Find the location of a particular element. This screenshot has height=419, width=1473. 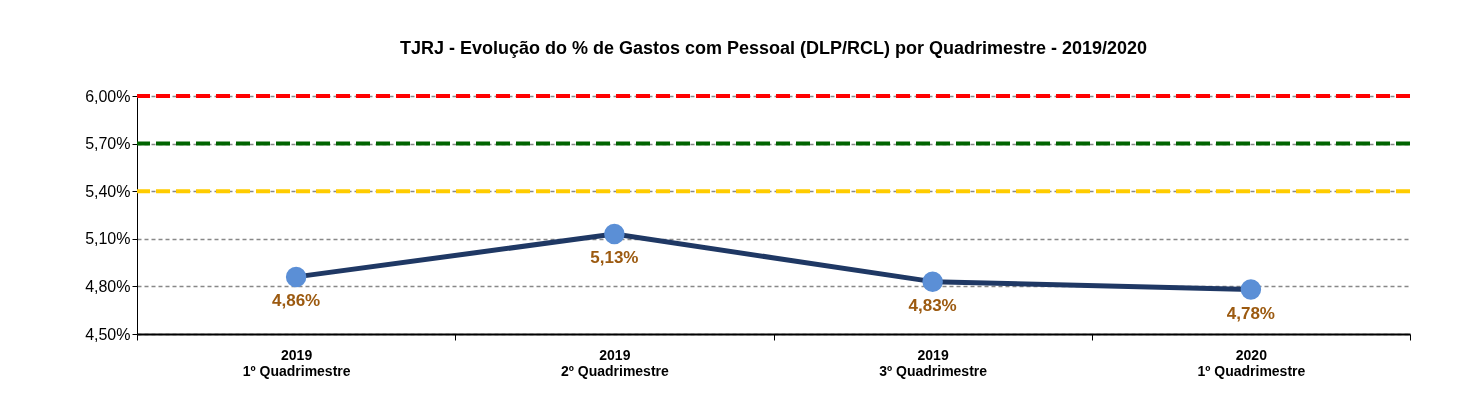

y-tick-label: 5,10% is located at coordinates (108, 239).